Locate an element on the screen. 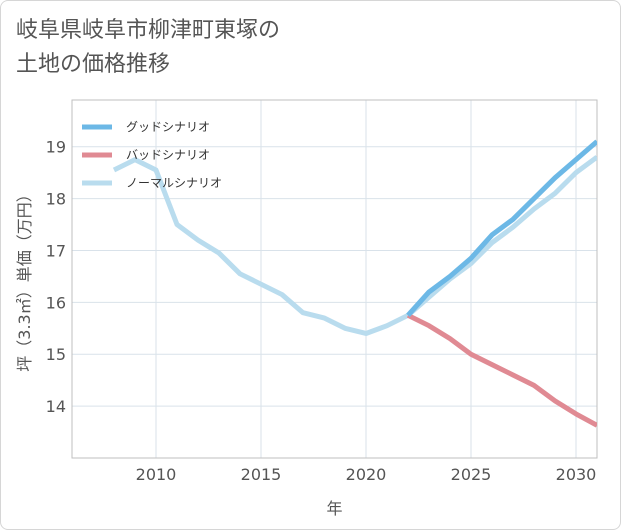 The width and height of the screenshot is (621, 530). page-title: 岐阜県岐阜市柳津町東塚の 土地の価格推移 is located at coordinates (148, 48).